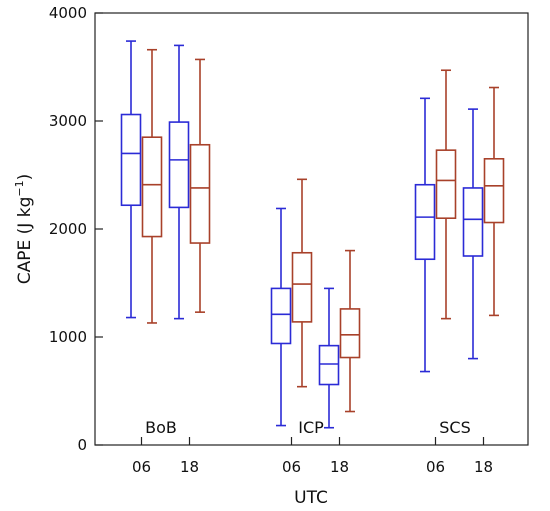  I want to click on y-axis-title: CAPE (J kg−1), so click(24, 229).